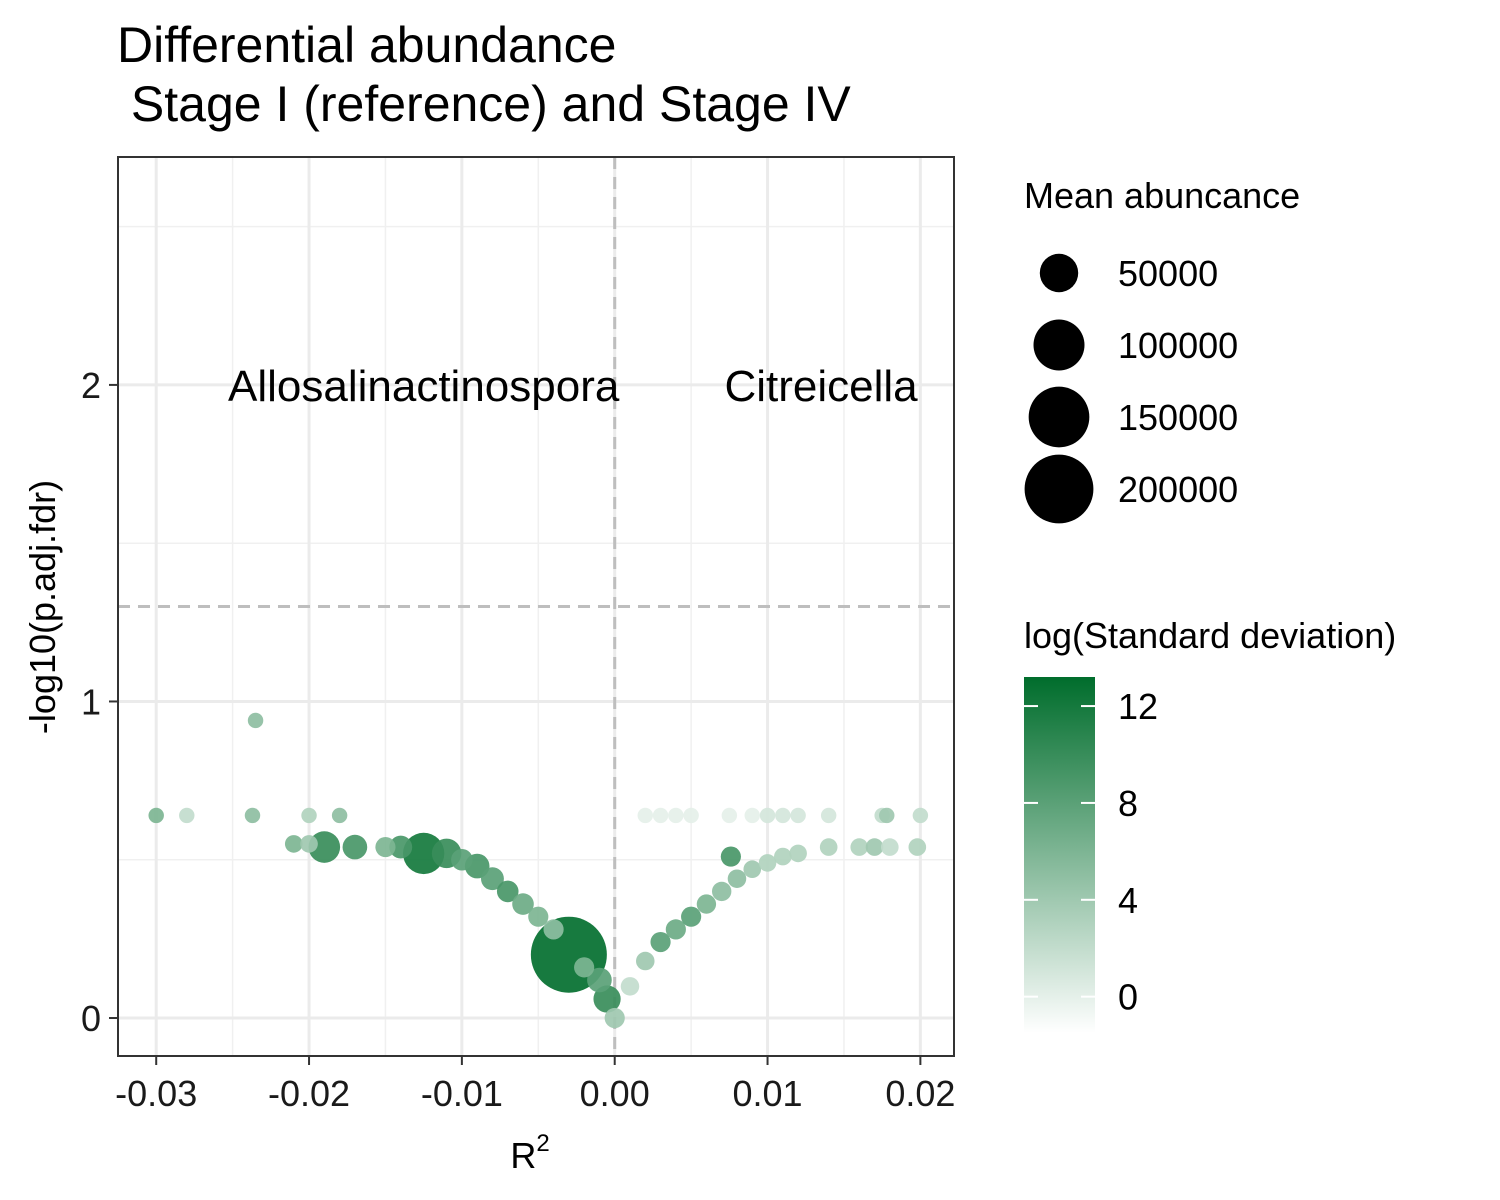 Image resolution: width=1500 pixels, height=1200 pixels. What do you see at coordinates (615, 1093) in the screenshot?
I see `x-tick-label: 0.00` at bounding box center [615, 1093].